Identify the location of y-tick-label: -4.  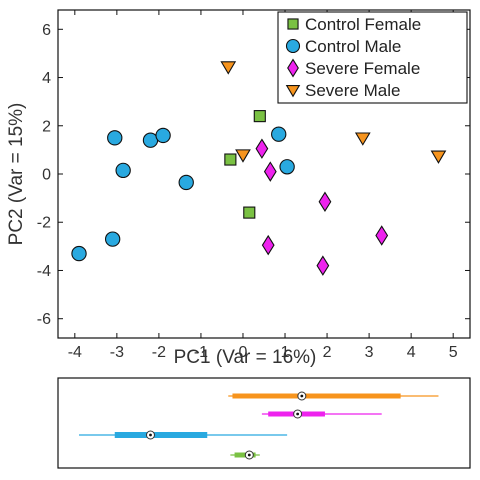
(44, 271).